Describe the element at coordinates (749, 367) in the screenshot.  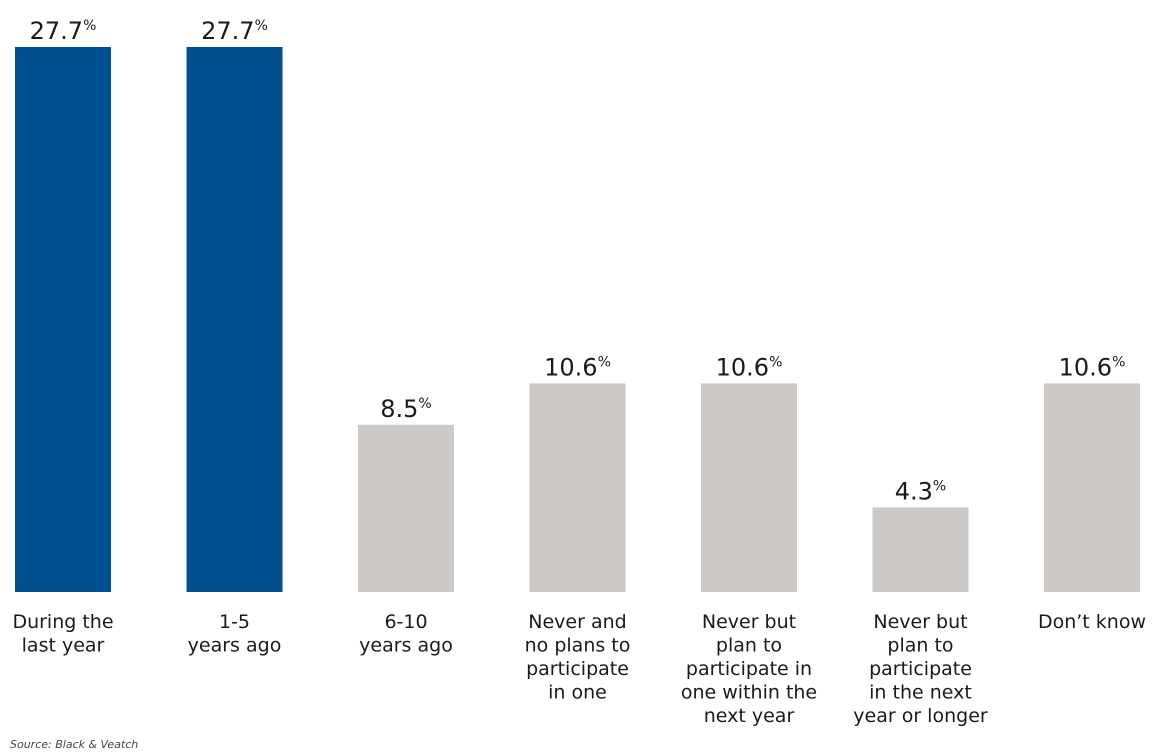
I see `value-label-5: 10.6%` at that location.